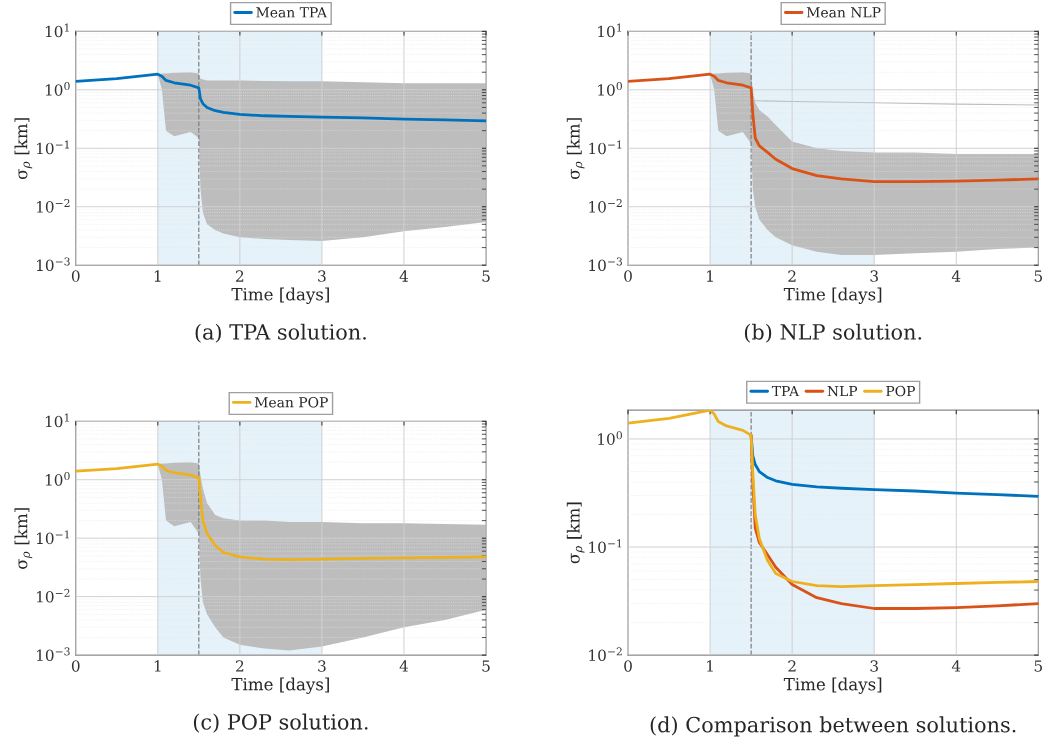  Describe the element at coordinates (292, 12) in the screenshot. I see `legend-label: Mean TPA` at that location.